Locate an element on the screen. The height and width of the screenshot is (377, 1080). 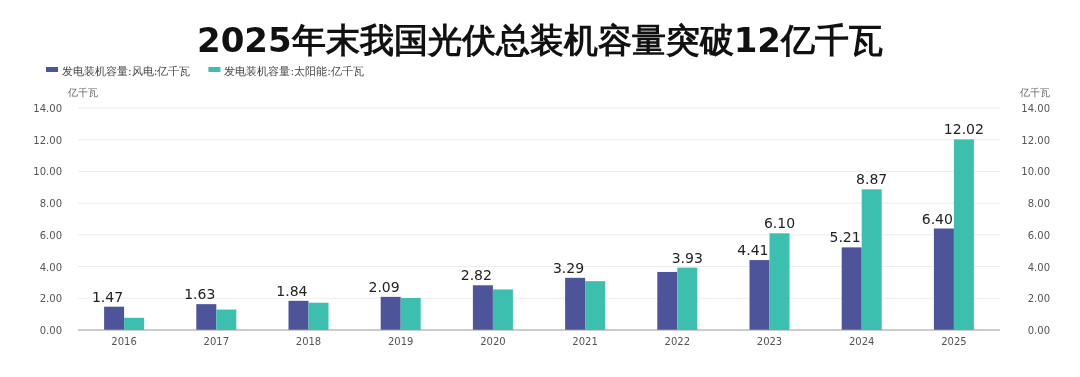
data-label: 2.82 is located at coordinates (476, 275).